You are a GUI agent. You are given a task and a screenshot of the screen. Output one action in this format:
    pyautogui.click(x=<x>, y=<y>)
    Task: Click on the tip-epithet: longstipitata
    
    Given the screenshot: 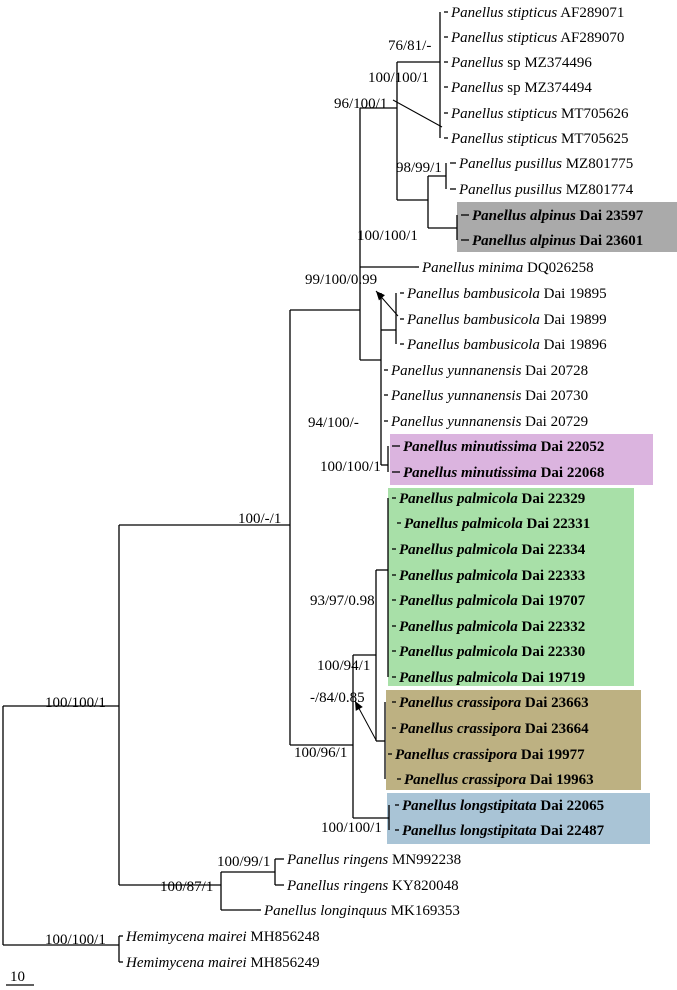 What is the action you would take?
    pyautogui.click(x=498, y=831)
    